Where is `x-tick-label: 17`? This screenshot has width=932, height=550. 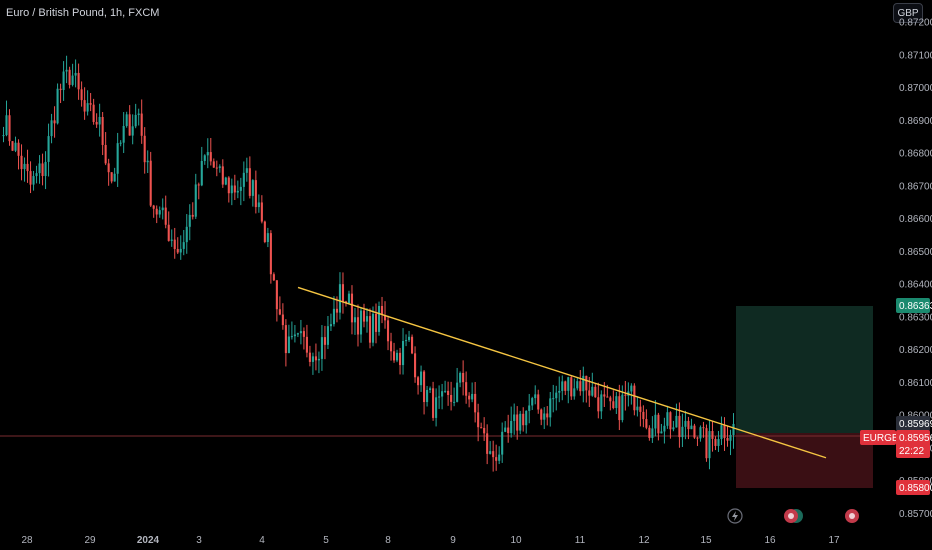
x-tick-label: 17 is located at coordinates (834, 540).